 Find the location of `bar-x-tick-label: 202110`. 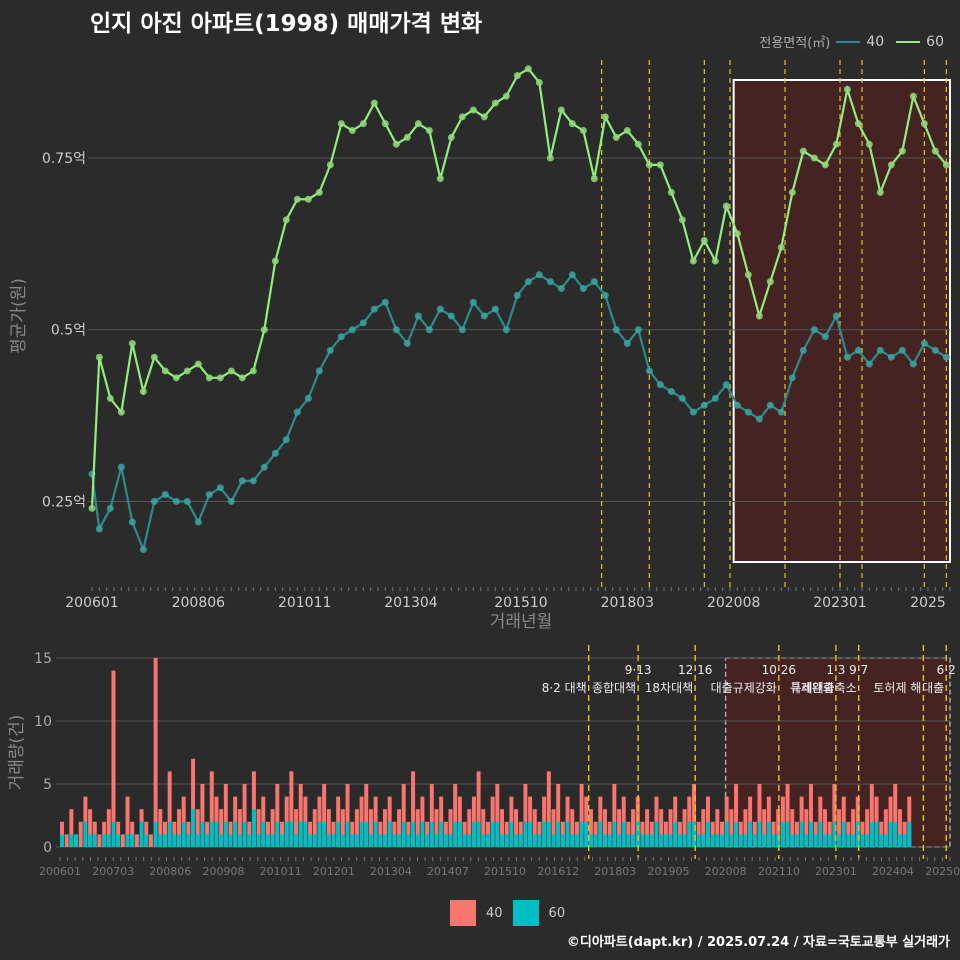

bar-x-tick-label: 202110 is located at coordinates (779, 871).